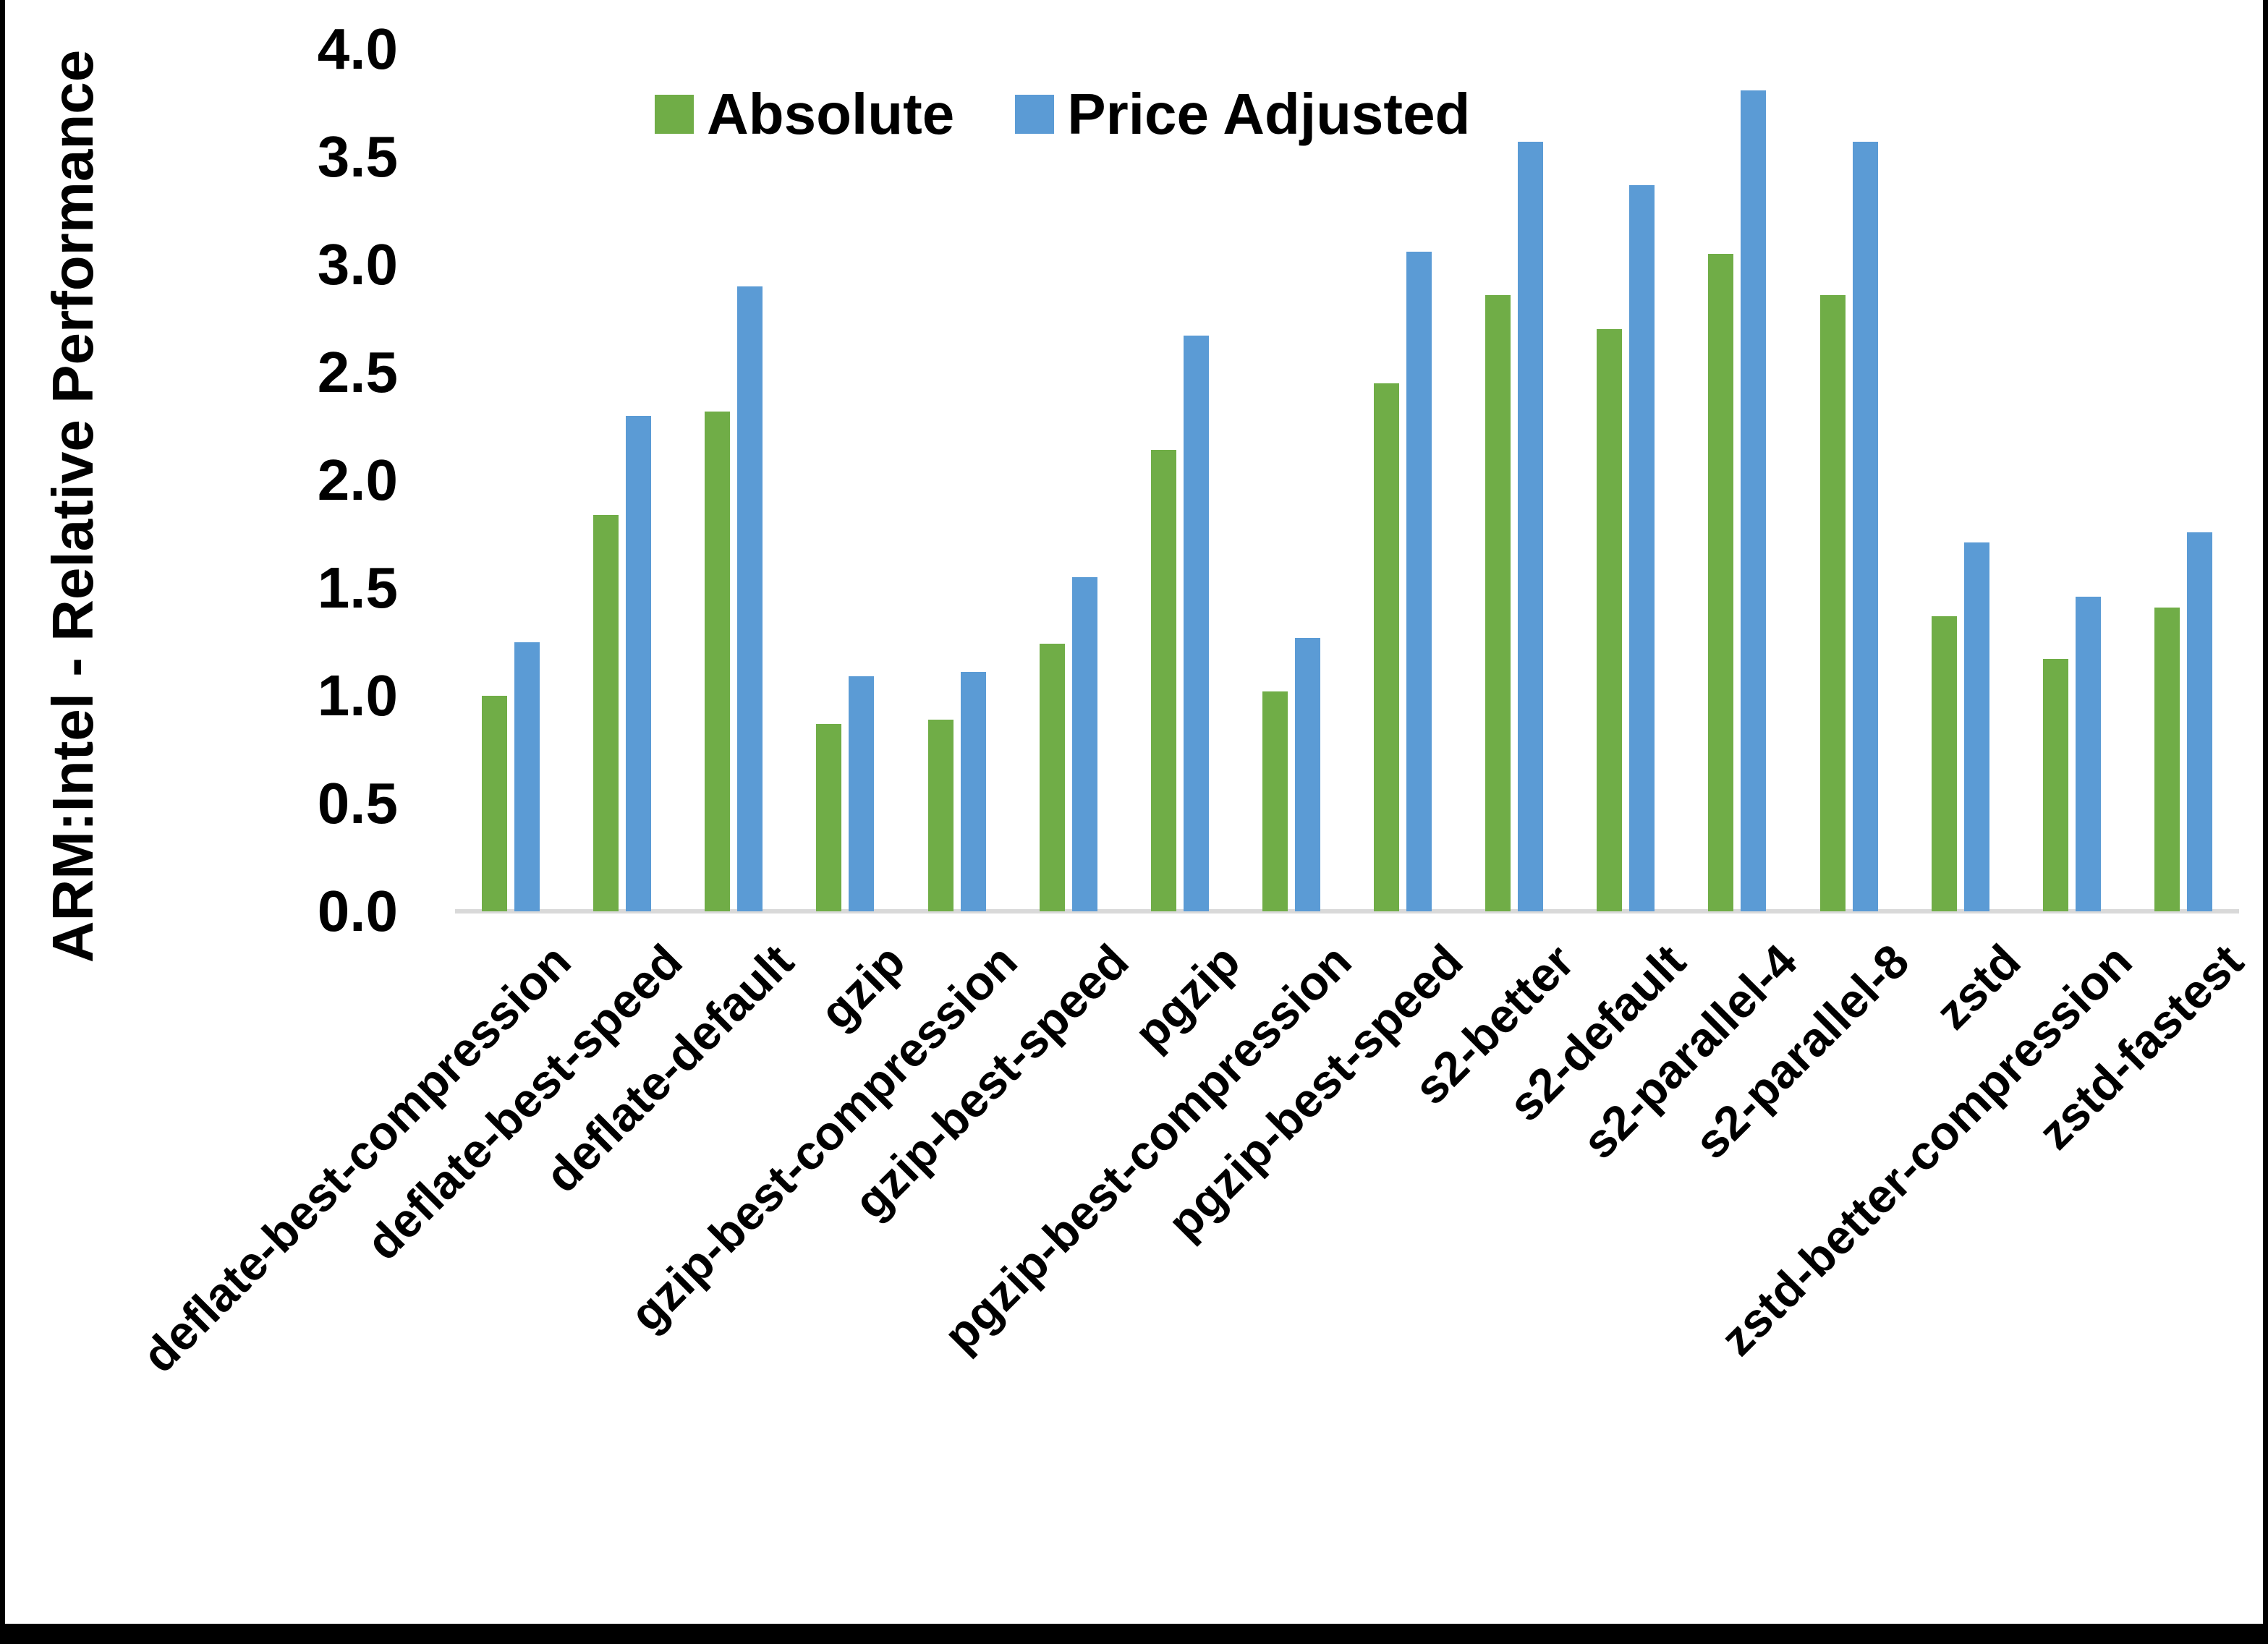  Describe the element at coordinates (829, 817) in the screenshot. I see `bar-gzip-absolute` at that location.